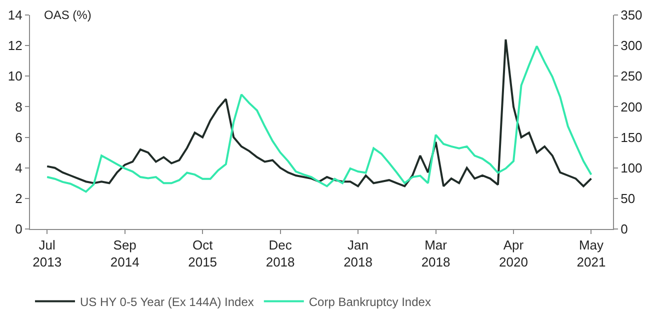  What do you see at coordinates (513, 254) in the screenshot?
I see `x-tick-label: Apr 2020` at bounding box center [513, 254].